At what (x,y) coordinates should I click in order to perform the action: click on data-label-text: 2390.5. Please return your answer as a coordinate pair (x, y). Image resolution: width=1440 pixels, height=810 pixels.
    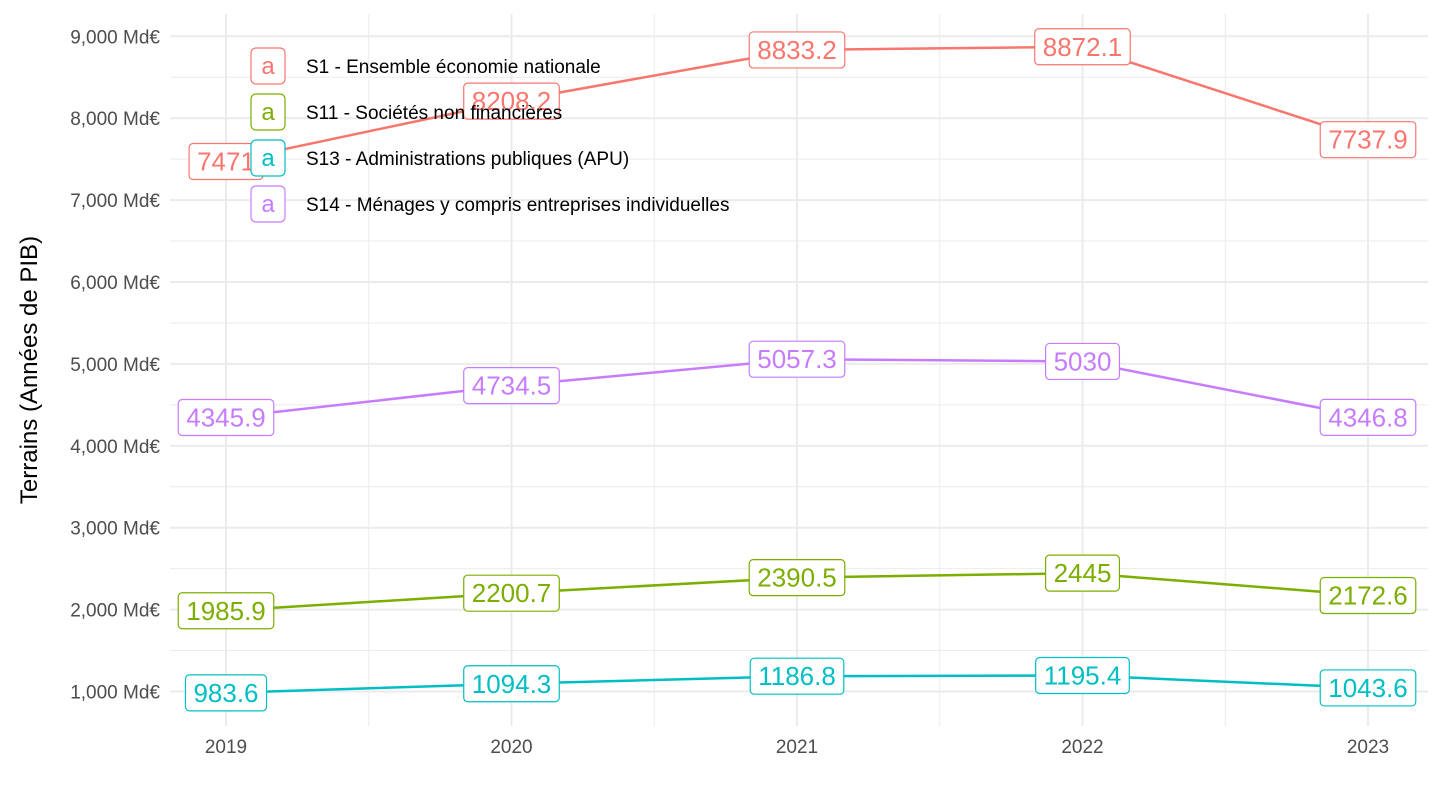
    Looking at the image, I should click on (797, 578).